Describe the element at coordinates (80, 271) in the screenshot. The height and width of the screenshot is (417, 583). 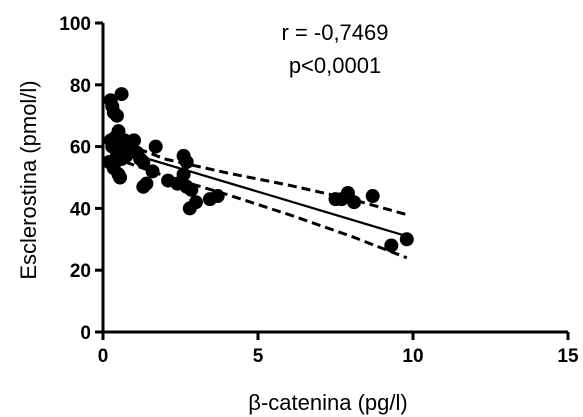
I see `y-tick-label: 20` at that location.